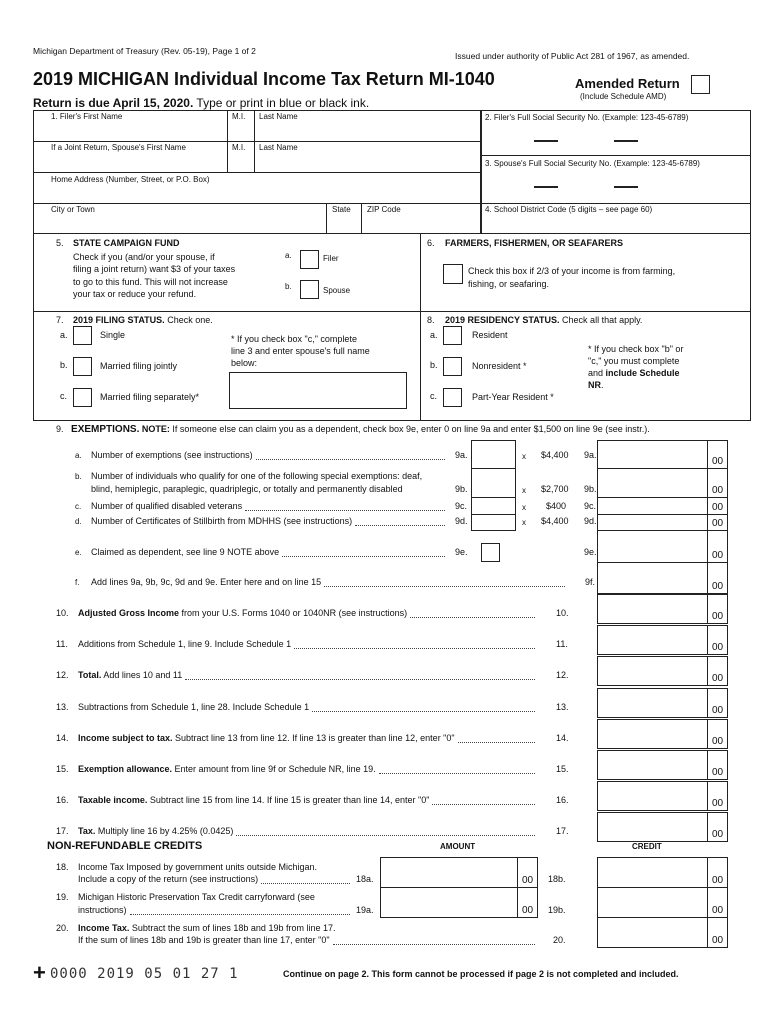  What do you see at coordinates (452, 366) in the screenshot?
I see `nonresident-checkbox` at bounding box center [452, 366].